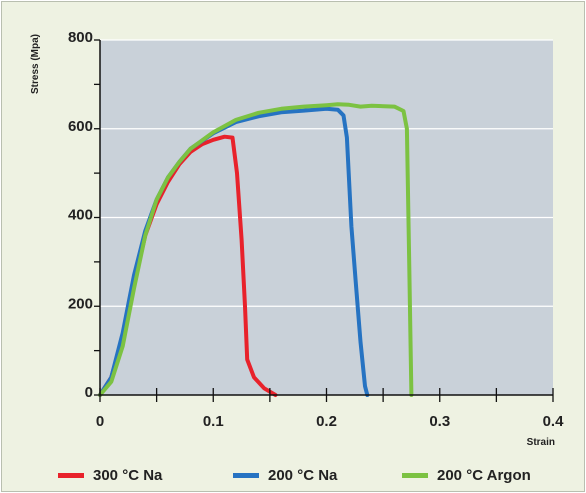 The width and height of the screenshot is (586, 493). I want to click on x-tick-label: 0.4, so click(554, 421).